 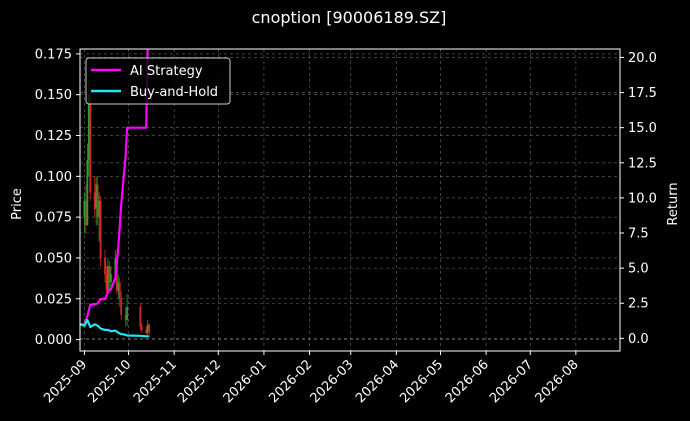 I want to click on y-tick-label: 0.050, so click(x=53, y=258).